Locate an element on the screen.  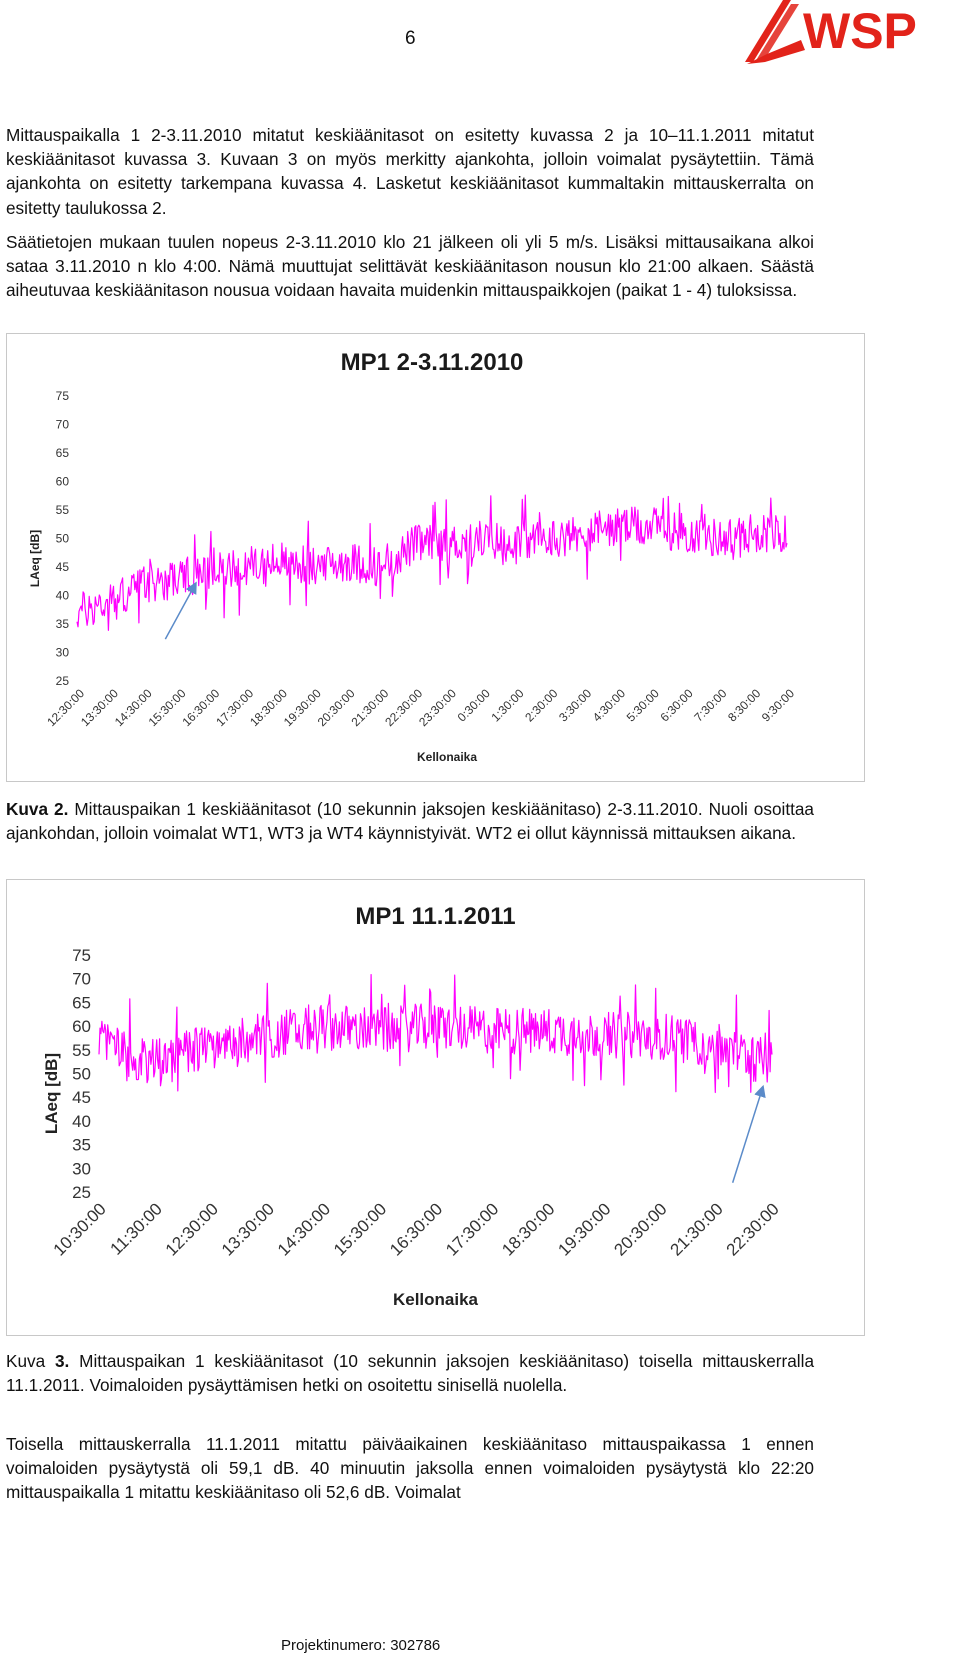
project-number: Projektinumero: 302786 is located at coordinates (361, 1645).